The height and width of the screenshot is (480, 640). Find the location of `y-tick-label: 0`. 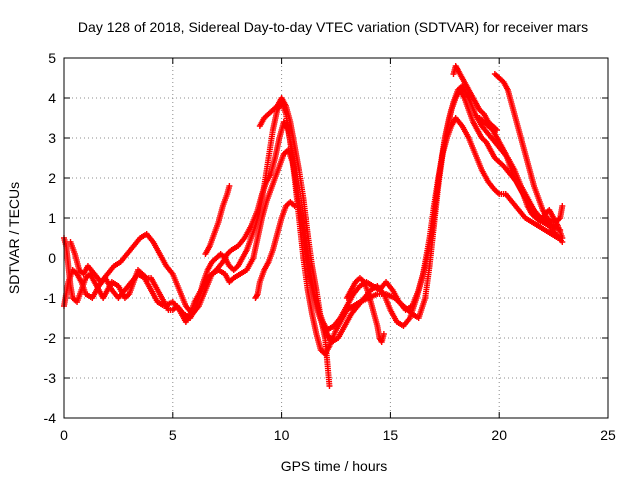

y-tick-label: 0 is located at coordinates (52, 258).